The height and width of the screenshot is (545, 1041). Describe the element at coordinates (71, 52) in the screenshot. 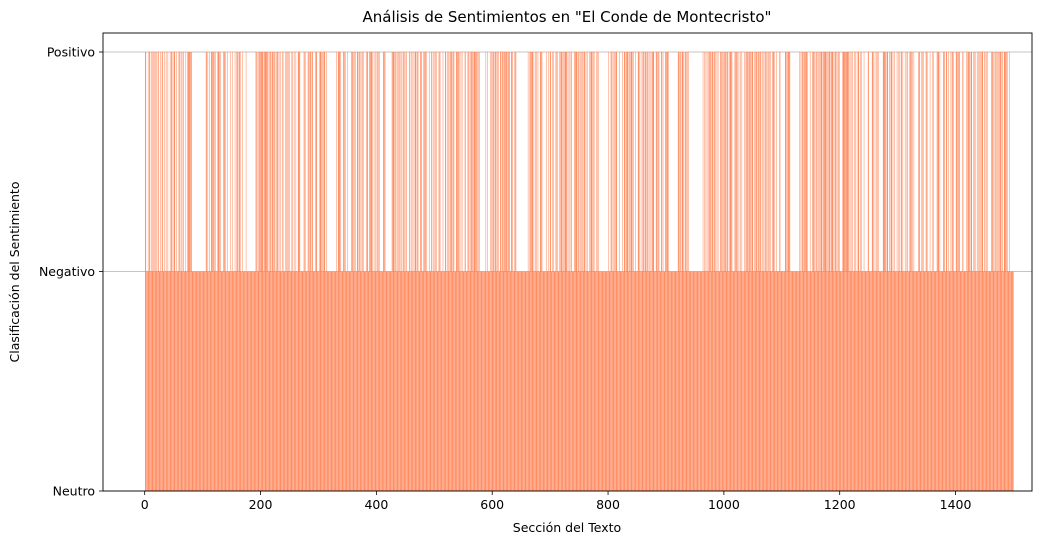

I see `y-tick-label-positivo: Positivo` at that location.